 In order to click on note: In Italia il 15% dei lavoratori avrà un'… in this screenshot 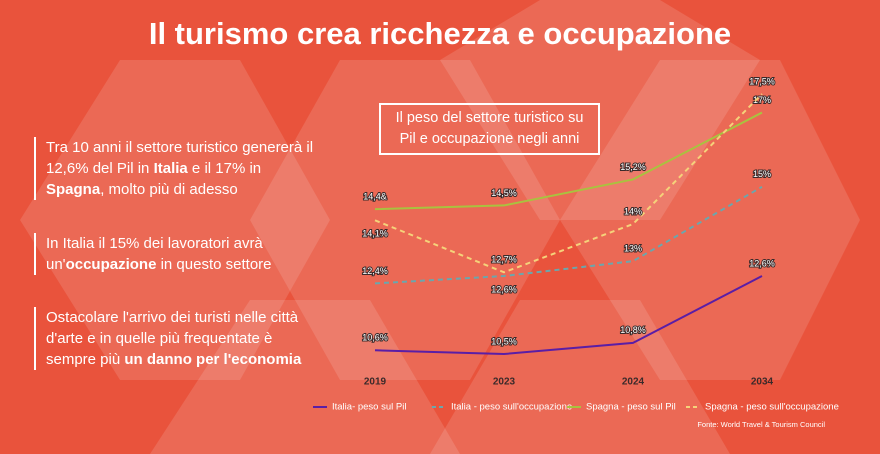, I will do `click(176, 254)`.